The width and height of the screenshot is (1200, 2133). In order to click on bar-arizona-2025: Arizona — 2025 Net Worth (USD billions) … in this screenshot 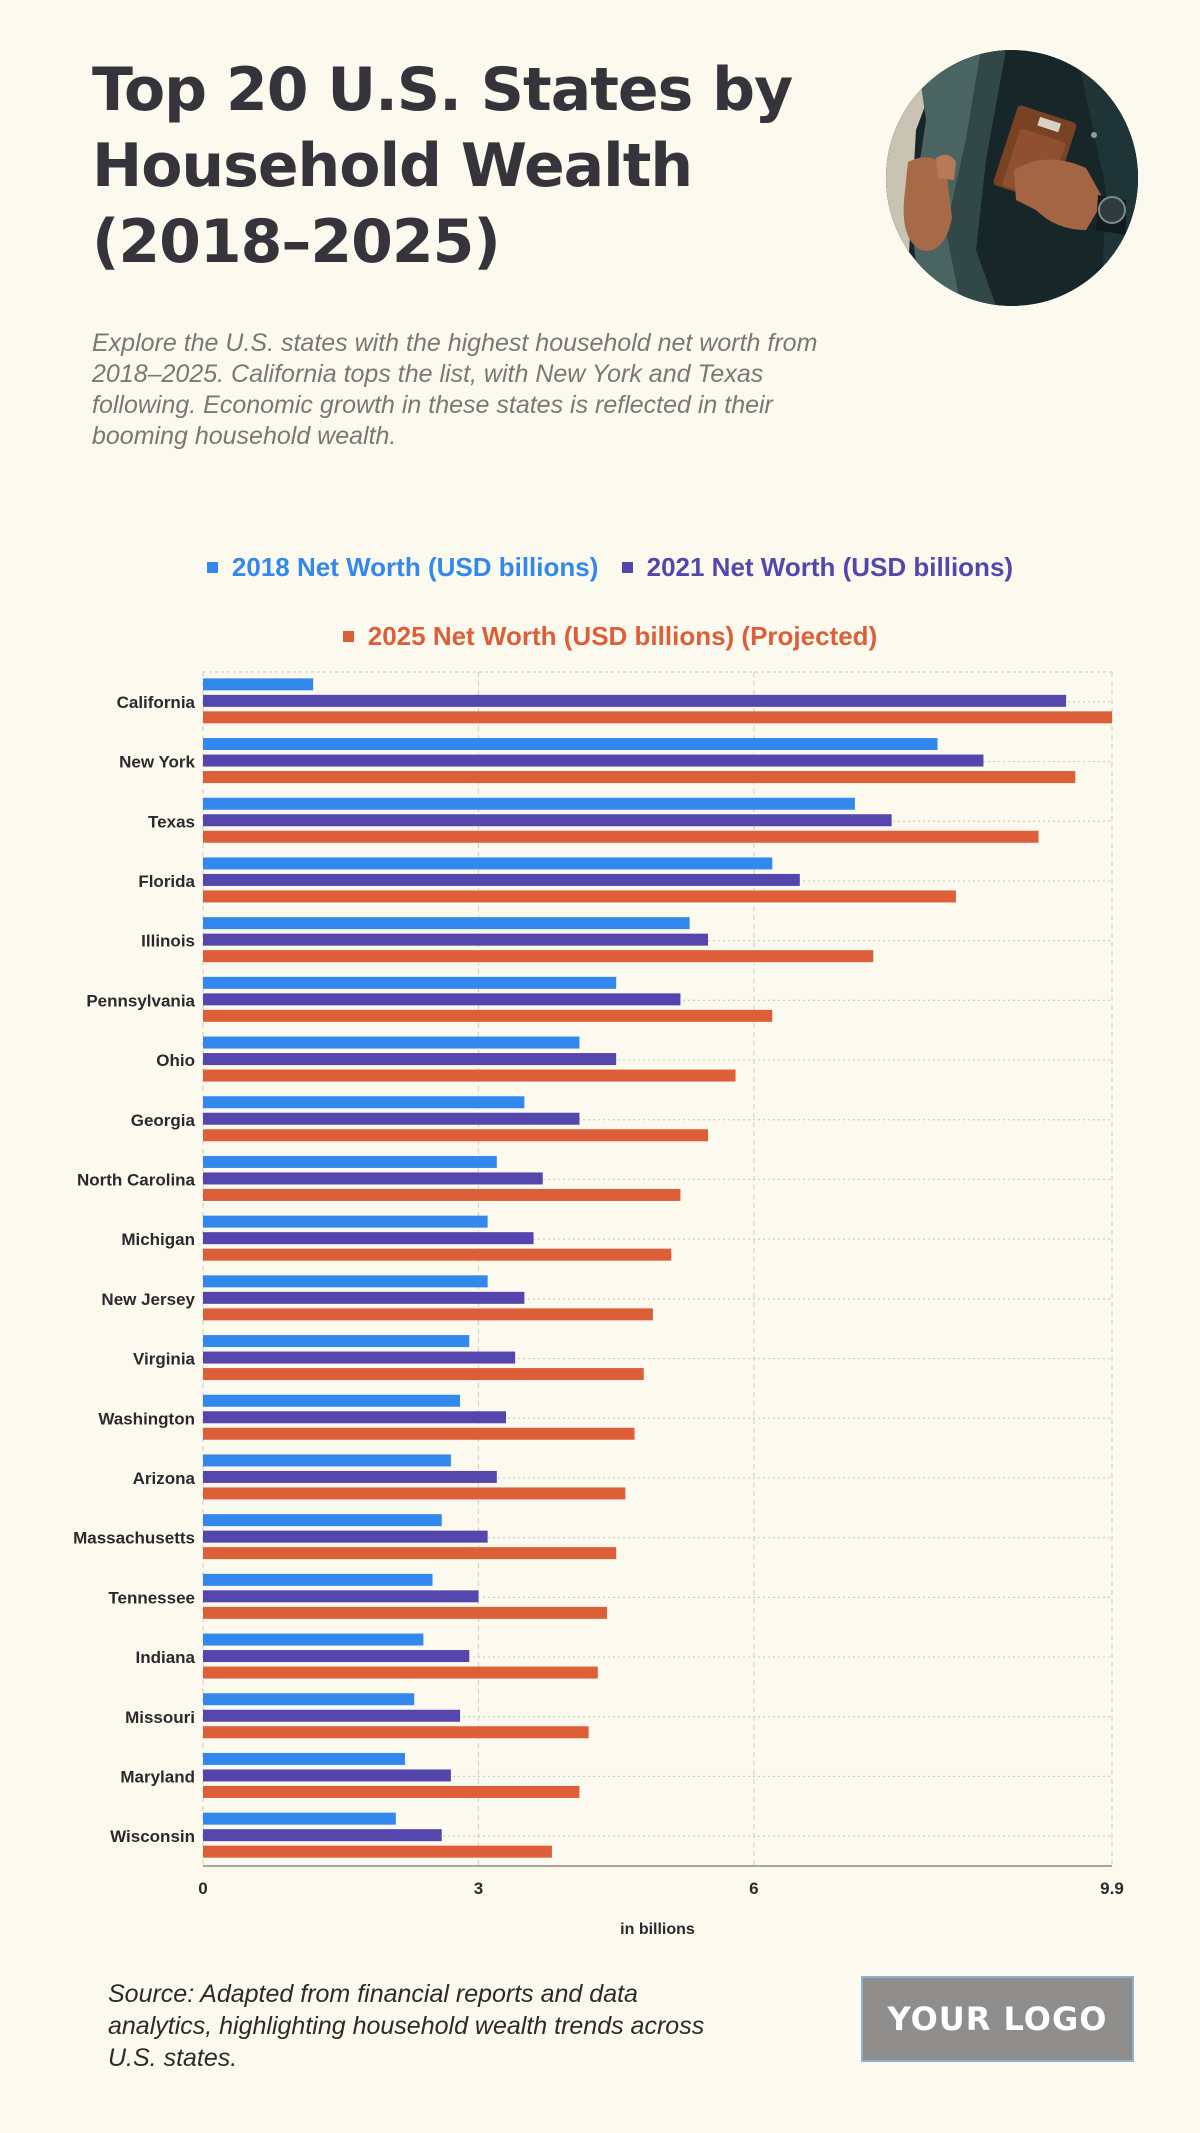, I will do `click(414, 1493)`.